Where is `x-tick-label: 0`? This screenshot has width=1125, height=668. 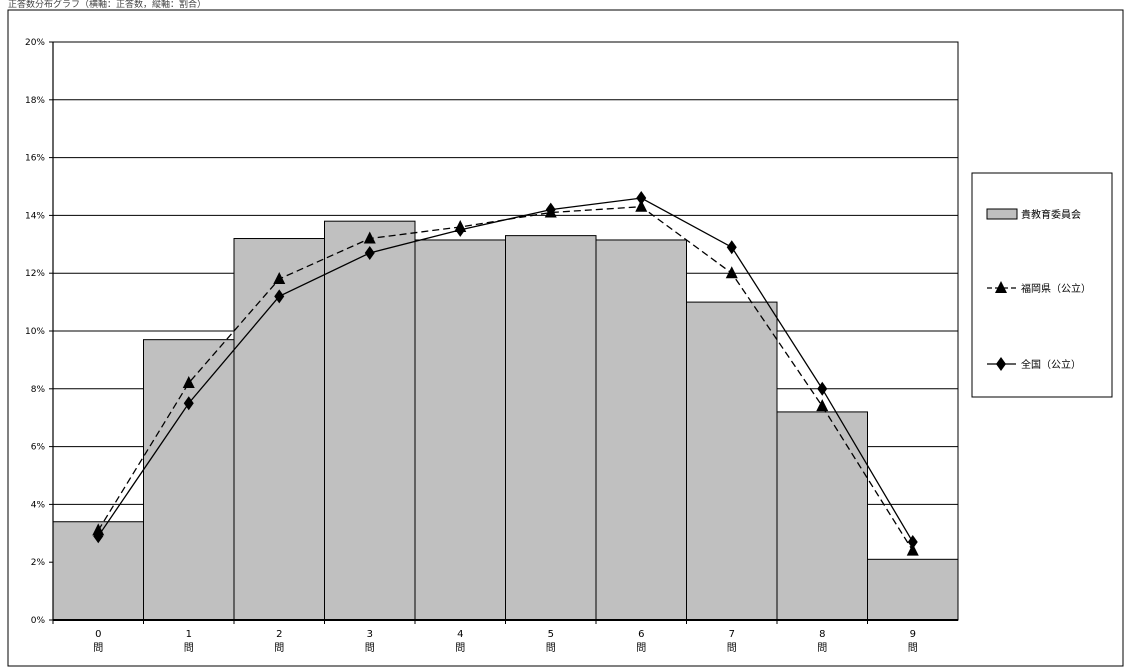
x-tick-label: 0 is located at coordinates (98, 634).